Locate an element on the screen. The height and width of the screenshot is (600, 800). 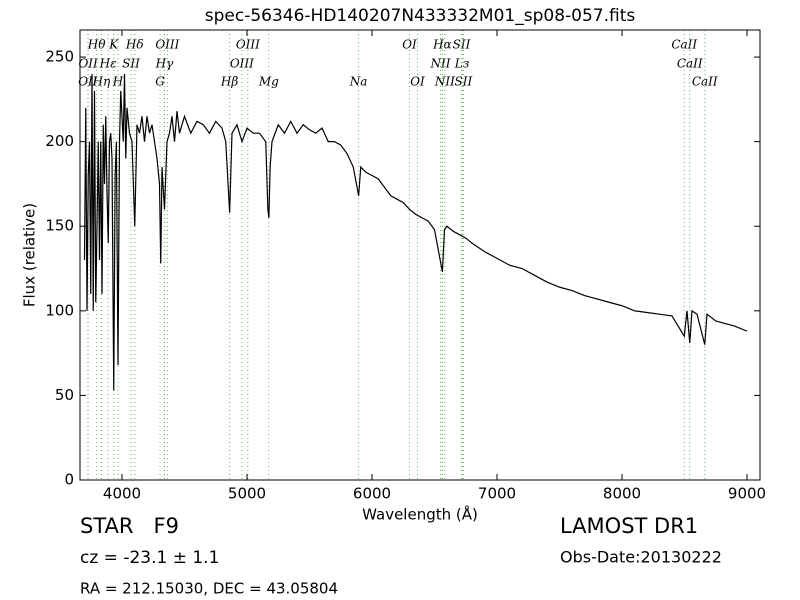
y-tick-label: 100 is located at coordinates (59, 310).